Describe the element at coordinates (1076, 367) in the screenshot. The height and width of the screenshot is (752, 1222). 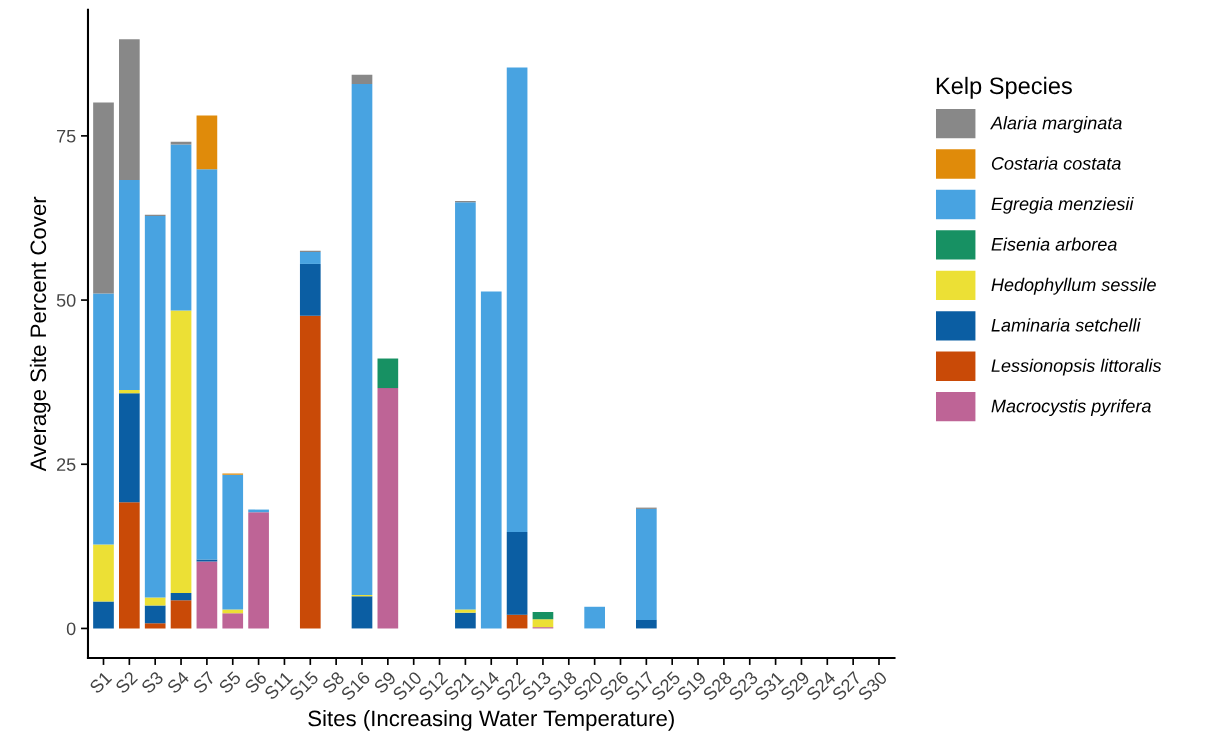
I see `legend-label: Lessionopsis littoralis` at that location.